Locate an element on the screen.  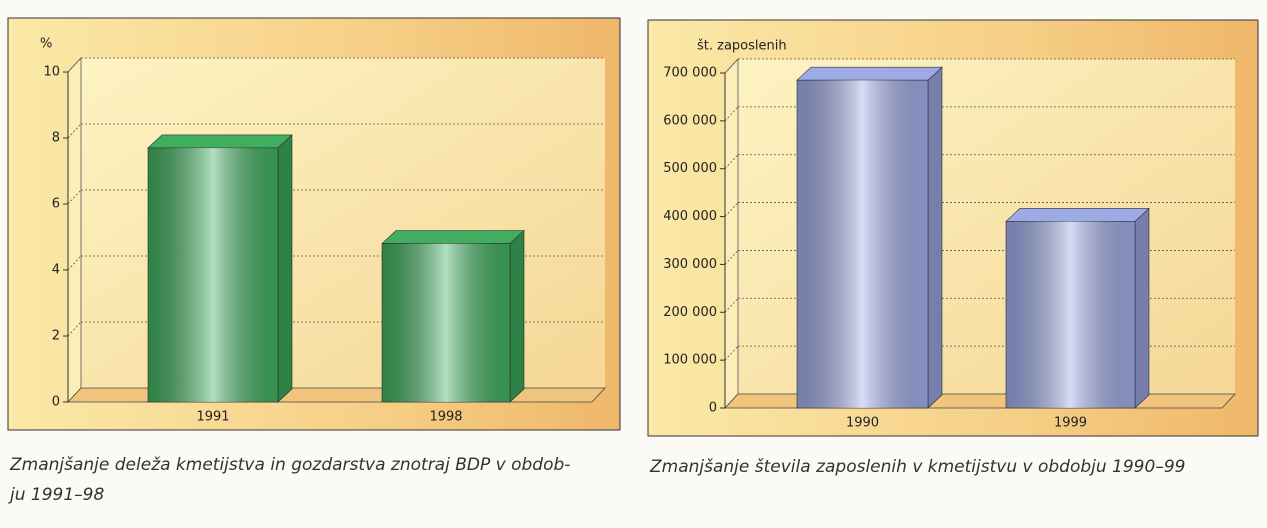
y-tick-label: 200 000 is located at coordinates (690, 312).